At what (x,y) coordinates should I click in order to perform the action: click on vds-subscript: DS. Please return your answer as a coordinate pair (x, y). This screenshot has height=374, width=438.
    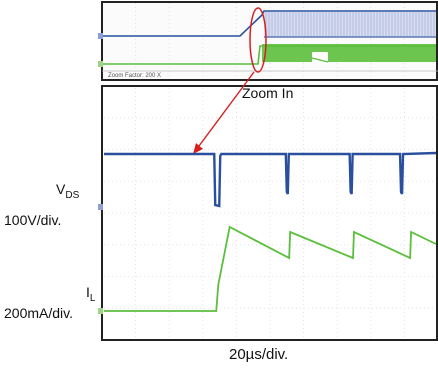
    Looking at the image, I should click on (72, 195).